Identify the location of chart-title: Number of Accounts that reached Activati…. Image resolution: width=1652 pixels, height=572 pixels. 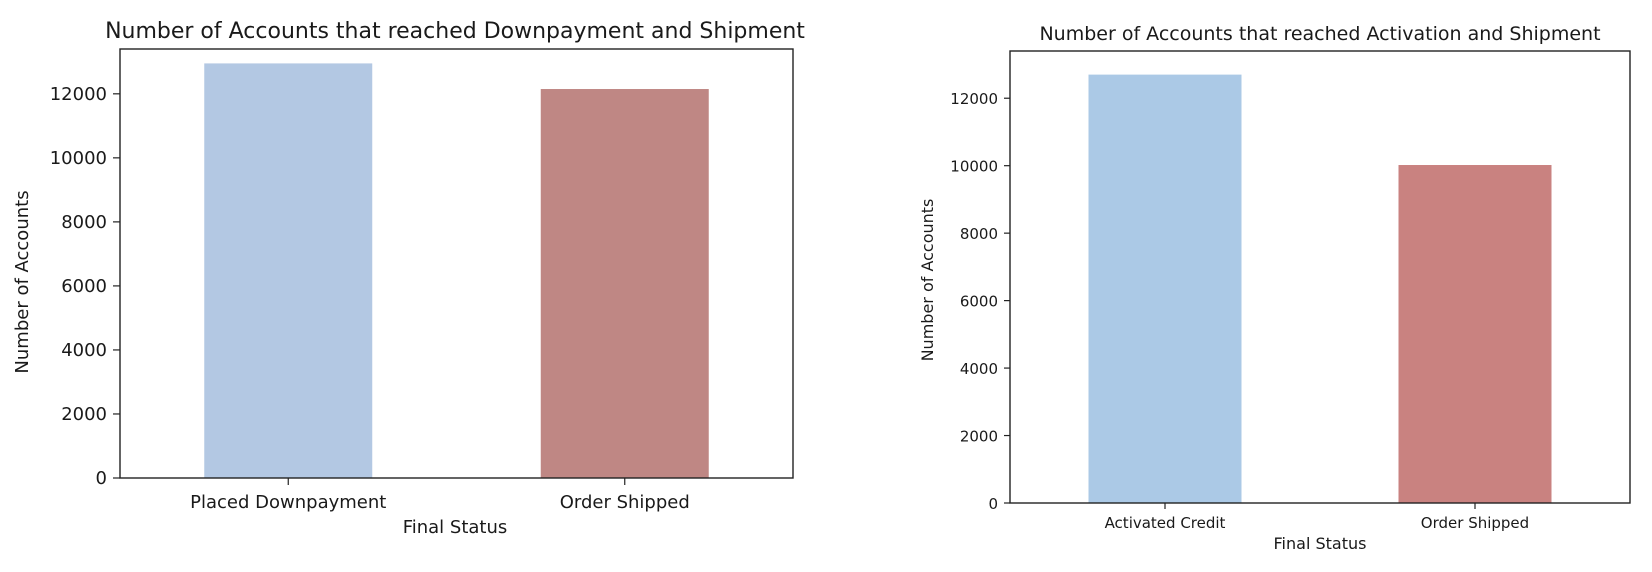
(1319, 34).